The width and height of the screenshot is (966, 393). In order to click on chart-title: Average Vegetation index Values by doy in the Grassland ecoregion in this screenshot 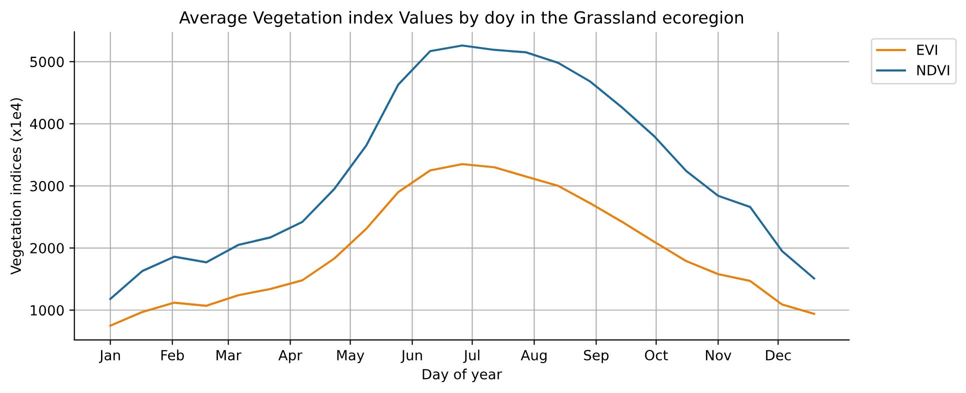, I will do `click(461, 18)`.